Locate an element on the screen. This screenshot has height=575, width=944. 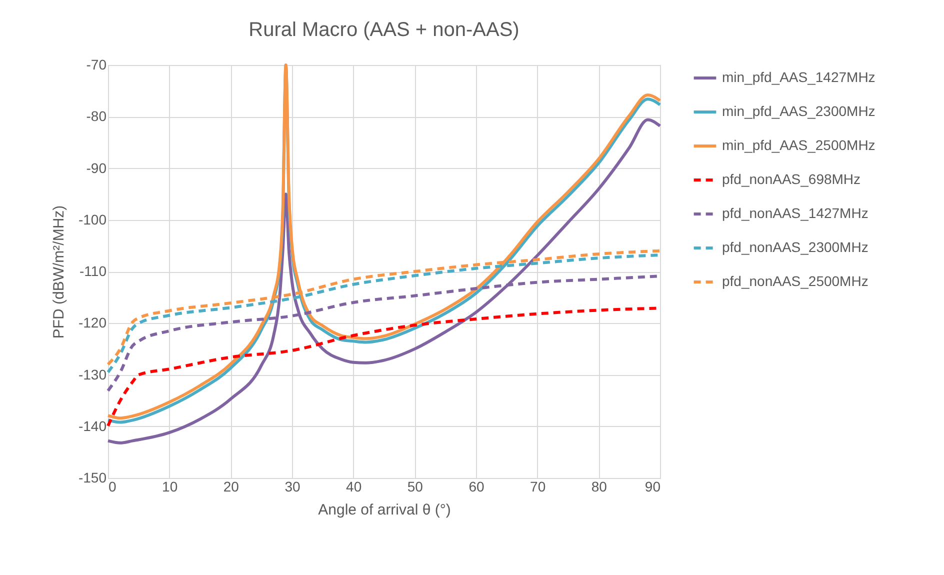
y-tick-label: -110 is located at coordinates (93, 271).